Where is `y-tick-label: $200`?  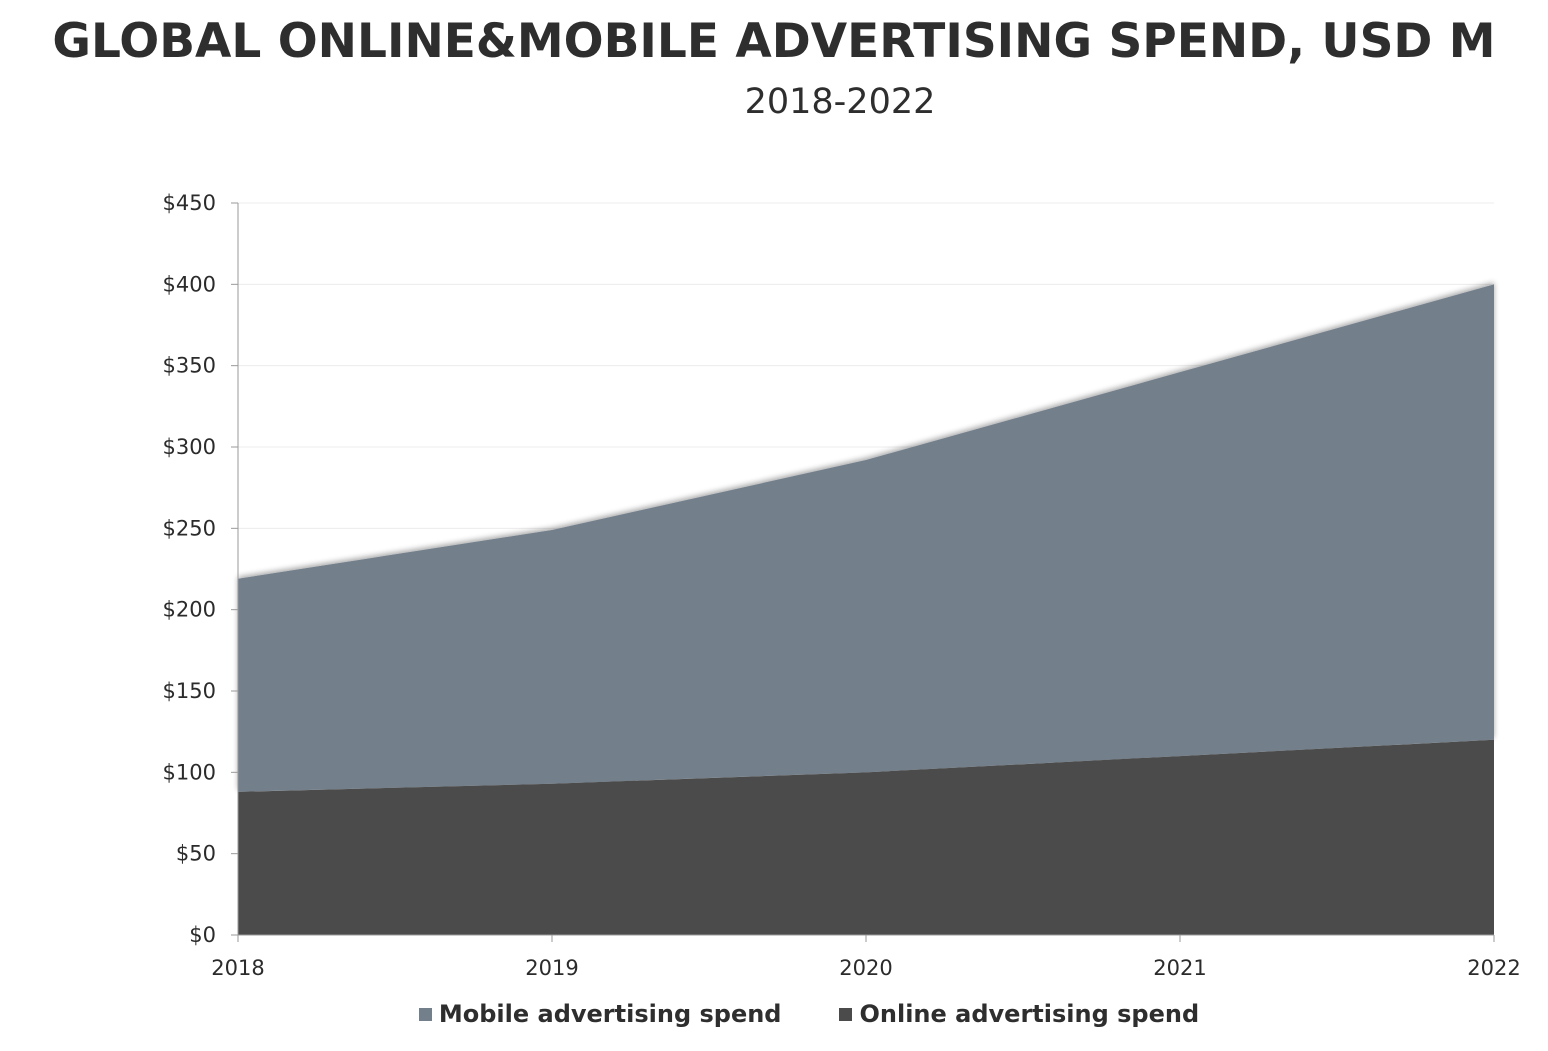
y-tick-label: $200 is located at coordinates (189, 610).